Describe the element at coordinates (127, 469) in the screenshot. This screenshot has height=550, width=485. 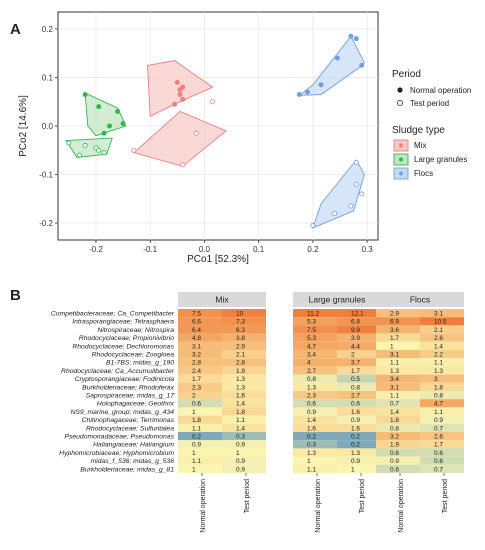
I see `heatmap-row-label: Burkholderiaceae; midas_g_81` at that location.